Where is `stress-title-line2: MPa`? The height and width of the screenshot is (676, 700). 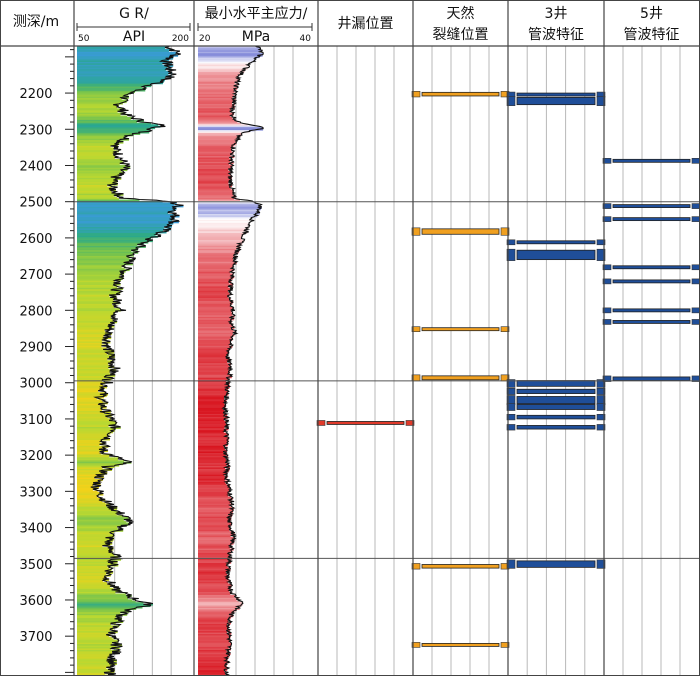 stress-title-line2: MPa is located at coordinates (256, 37).